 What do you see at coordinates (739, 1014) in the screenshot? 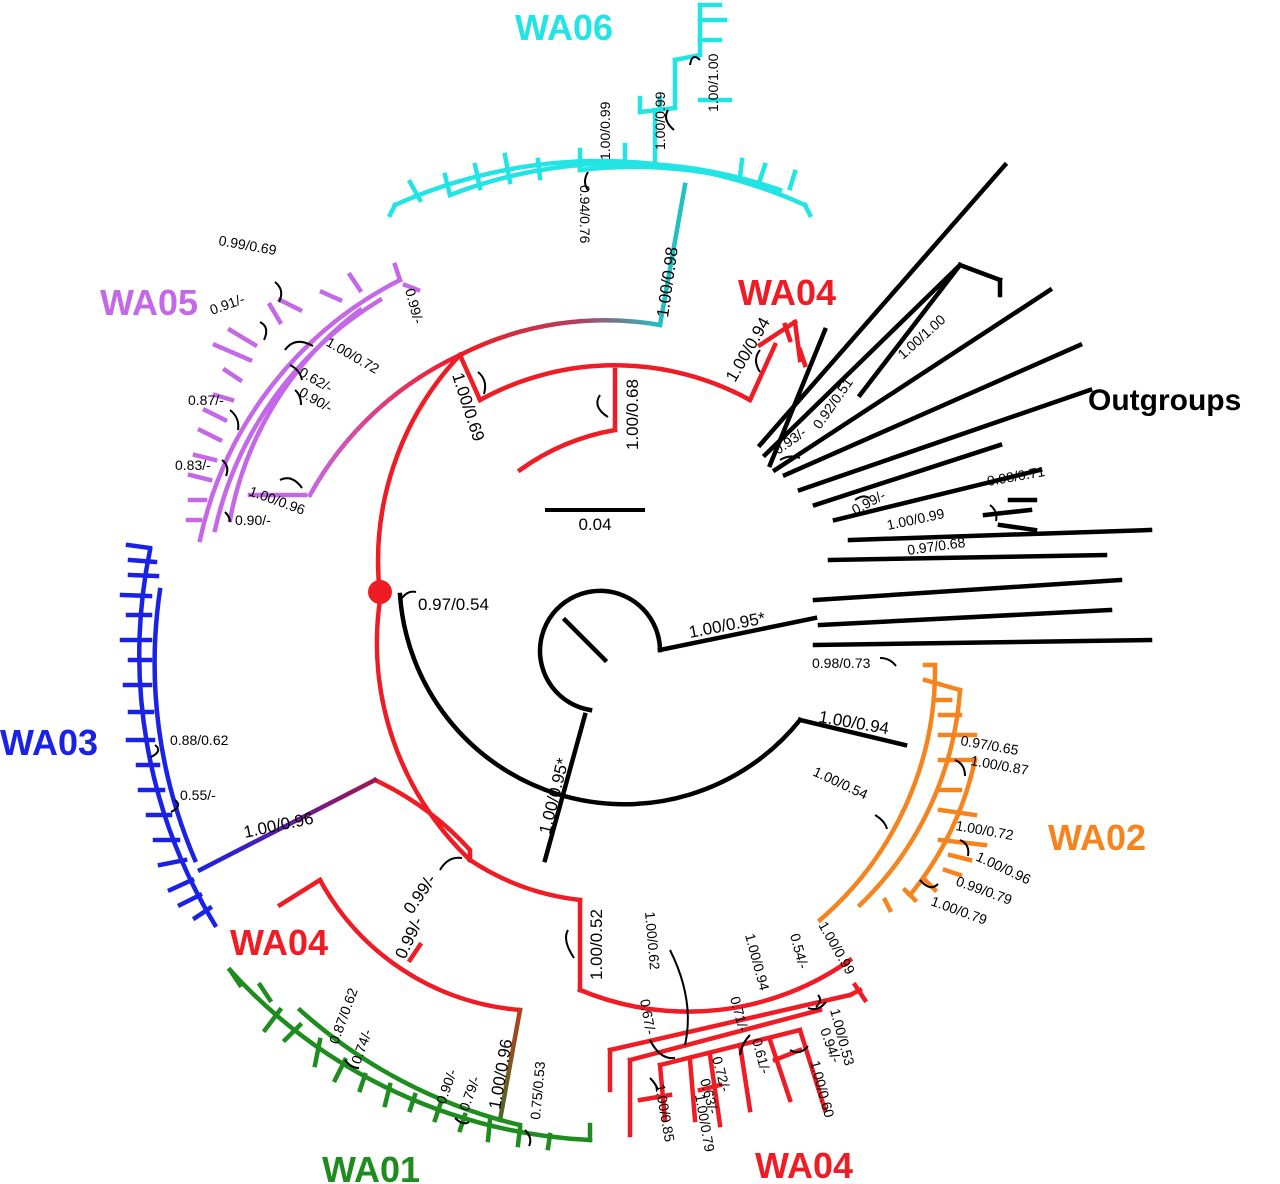
I see `support-value: 0.71/-` at bounding box center [739, 1014].